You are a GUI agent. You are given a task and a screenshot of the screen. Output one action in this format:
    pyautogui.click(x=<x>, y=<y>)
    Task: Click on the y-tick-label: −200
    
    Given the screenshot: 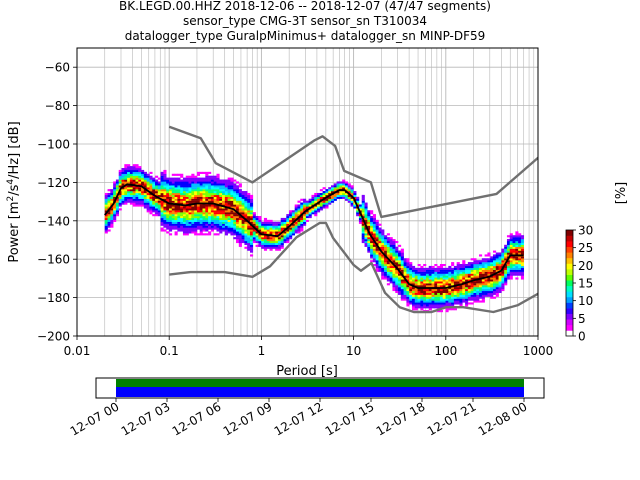 What is the action you would take?
    pyautogui.click(x=53, y=337)
    